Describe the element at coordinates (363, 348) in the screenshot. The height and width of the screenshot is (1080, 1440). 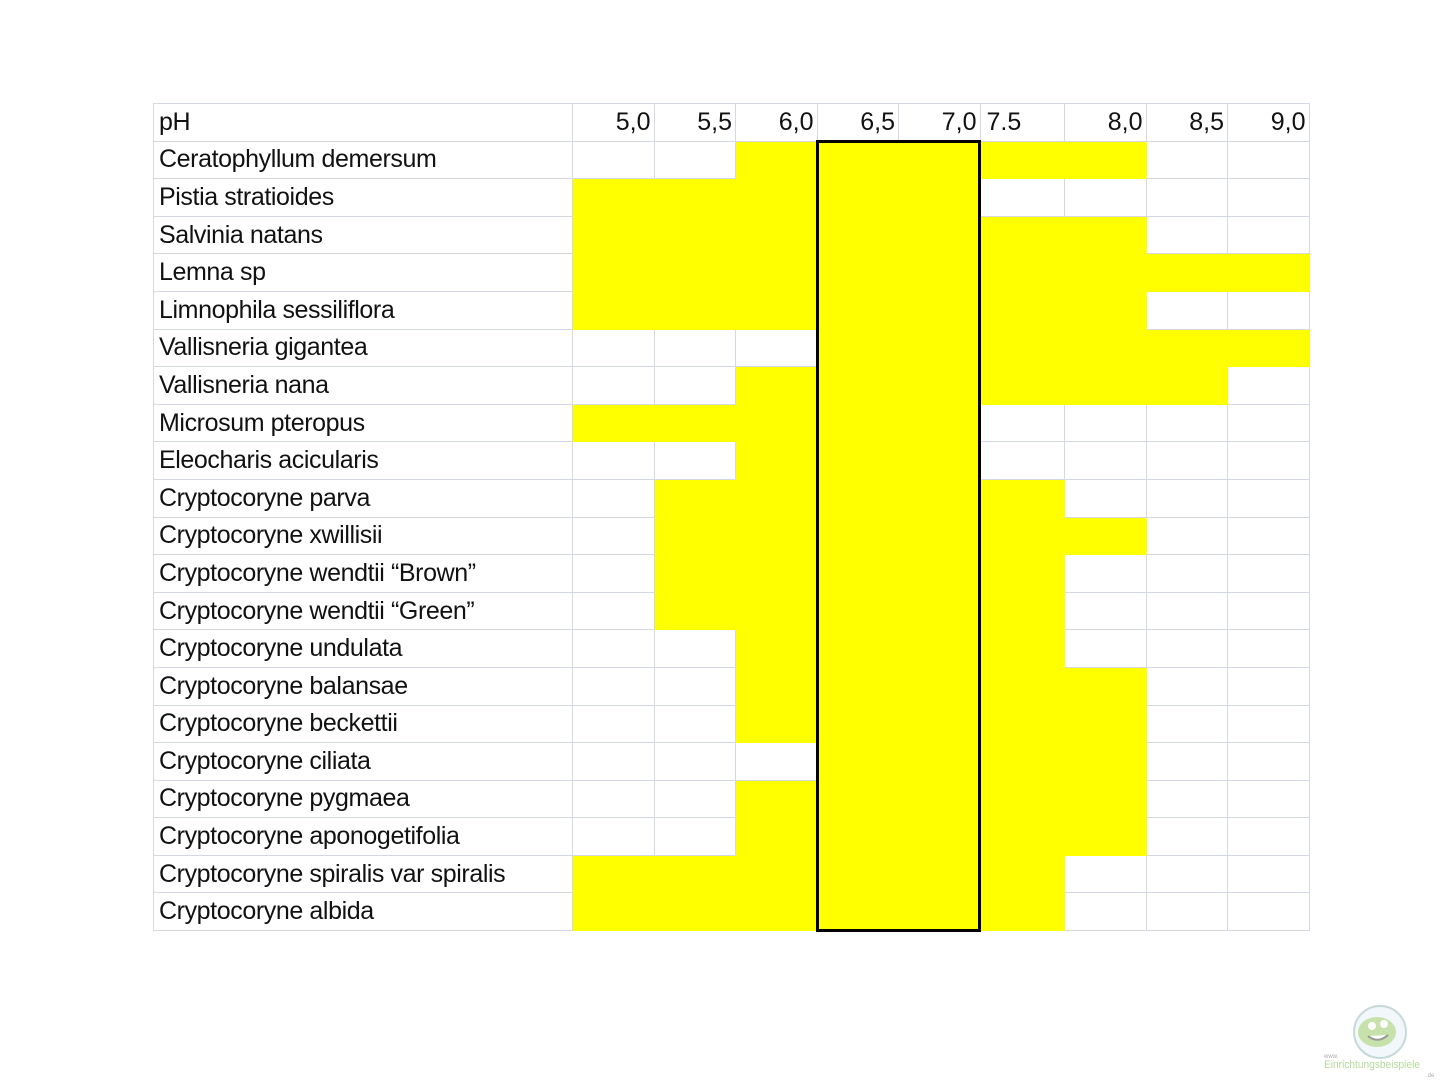
I see `plant-name: Vallisneria gigantea` at that location.